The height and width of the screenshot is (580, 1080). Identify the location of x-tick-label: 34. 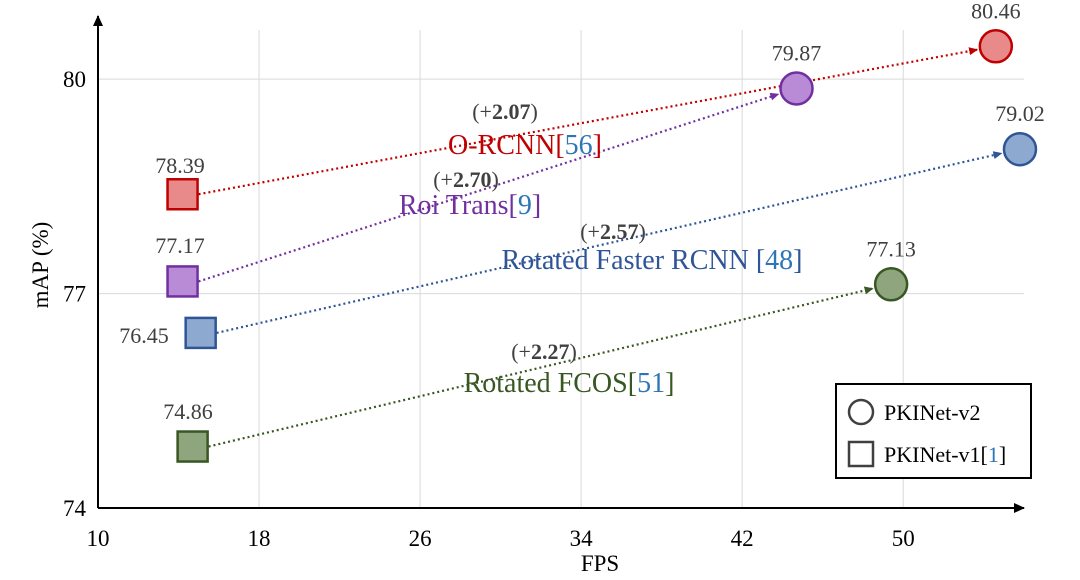
(582, 538).